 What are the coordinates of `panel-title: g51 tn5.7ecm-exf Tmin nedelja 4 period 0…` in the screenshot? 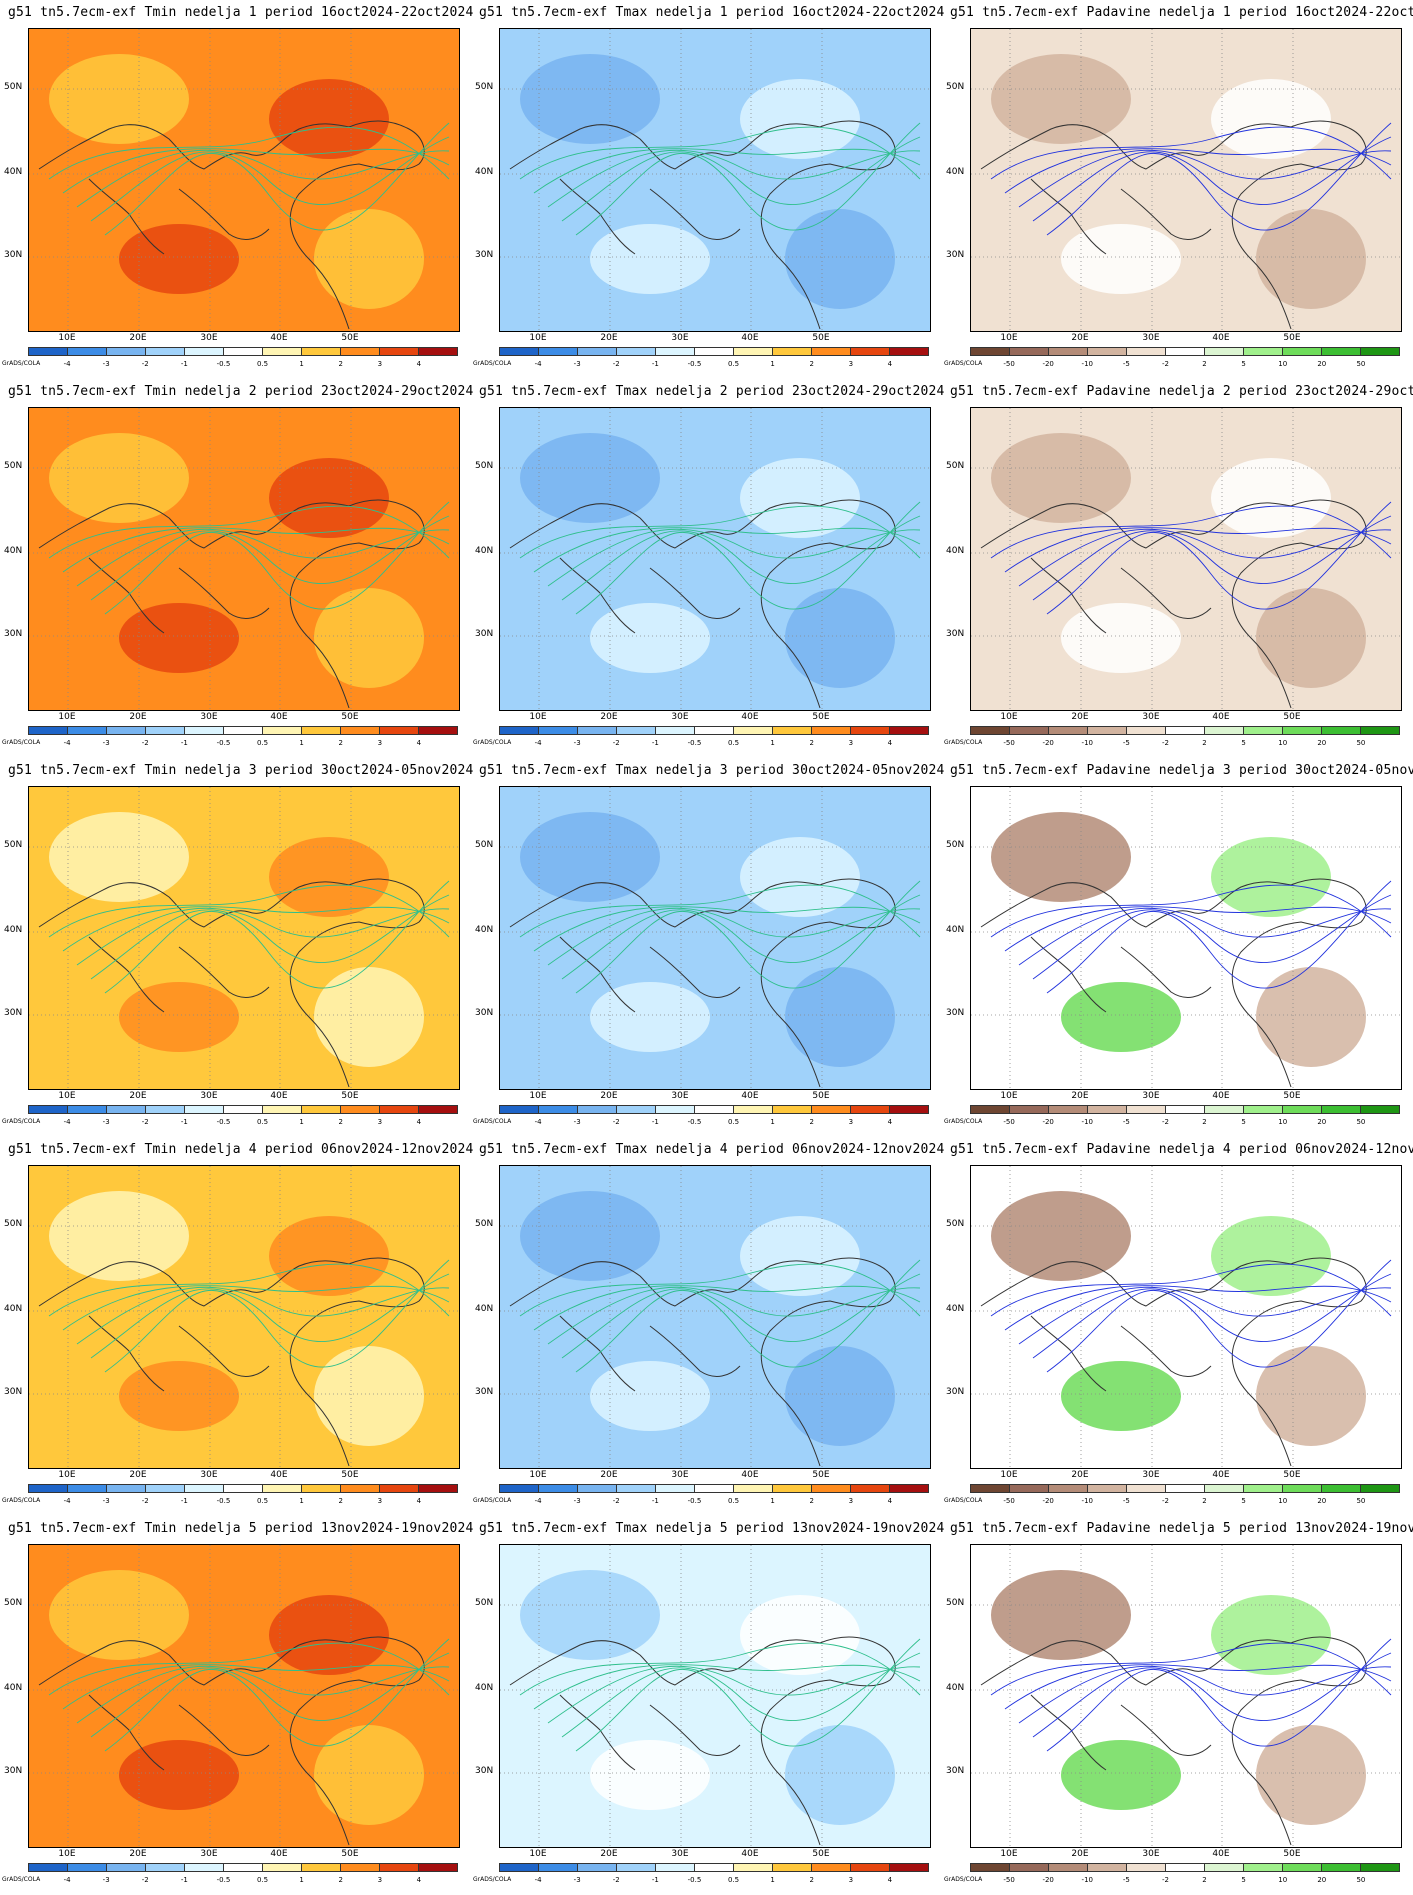 It's located at (241, 1149).